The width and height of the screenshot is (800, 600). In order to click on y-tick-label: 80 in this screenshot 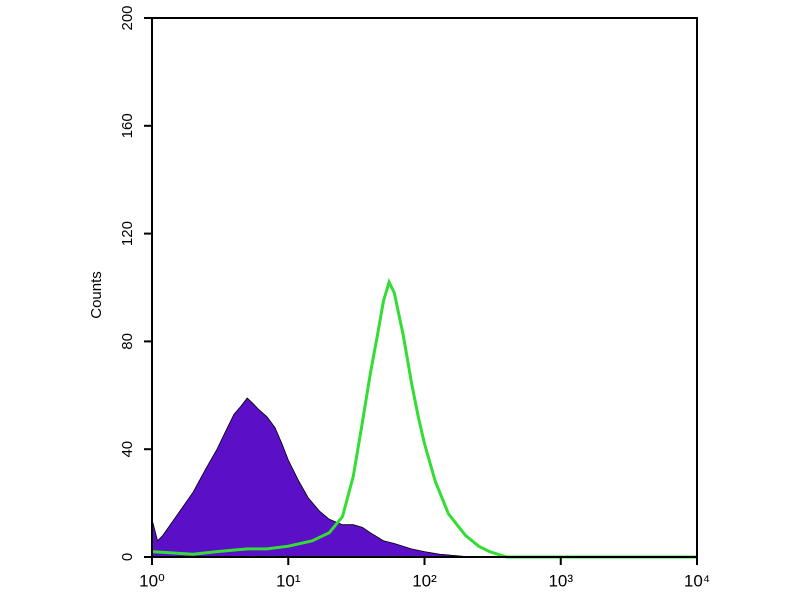, I will do `click(127, 341)`.